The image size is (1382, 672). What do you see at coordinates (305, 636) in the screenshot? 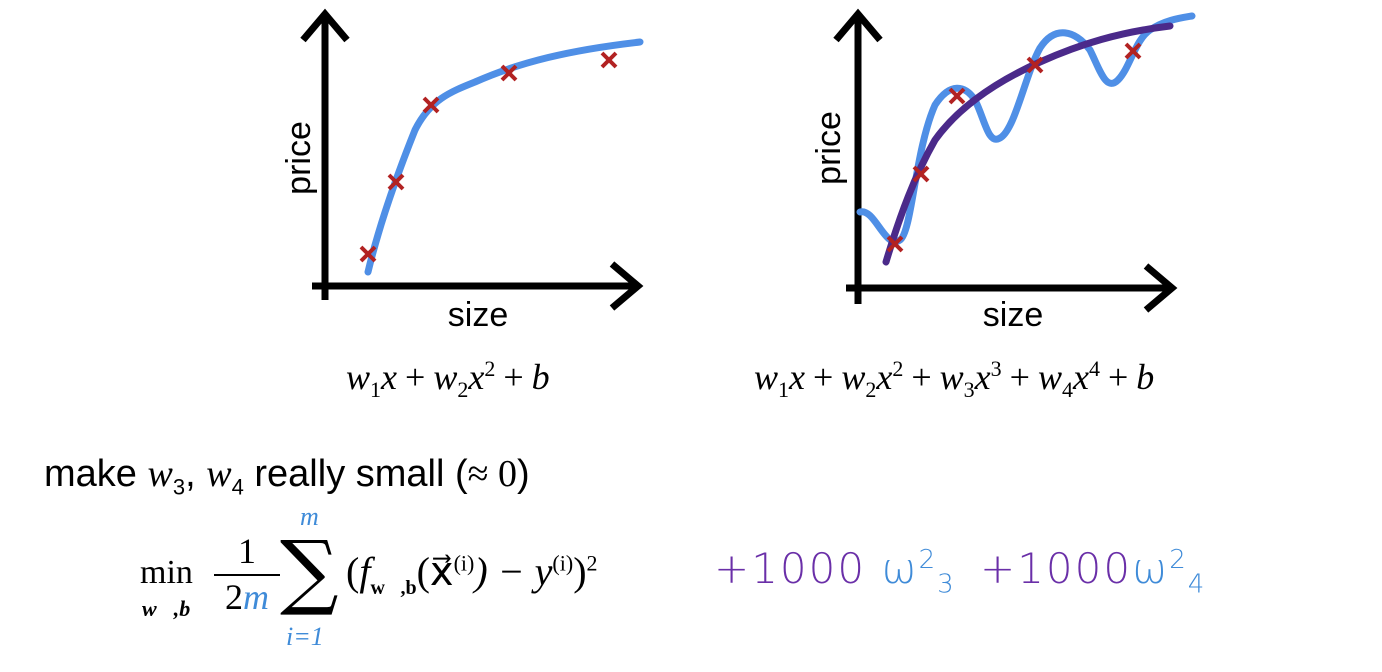
I see `sum-lower-limit: i=1` at bounding box center [305, 636].